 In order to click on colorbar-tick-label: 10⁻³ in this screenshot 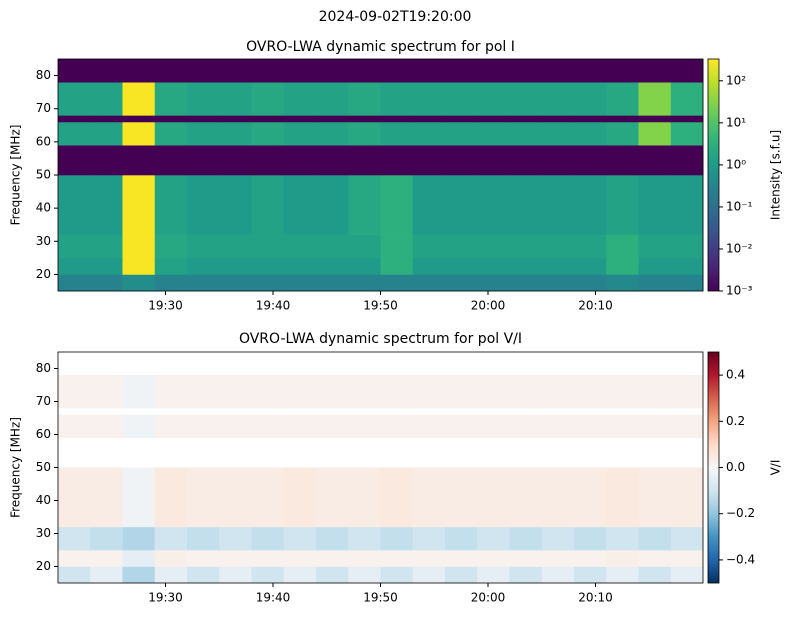, I will do `click(739, 291)`.